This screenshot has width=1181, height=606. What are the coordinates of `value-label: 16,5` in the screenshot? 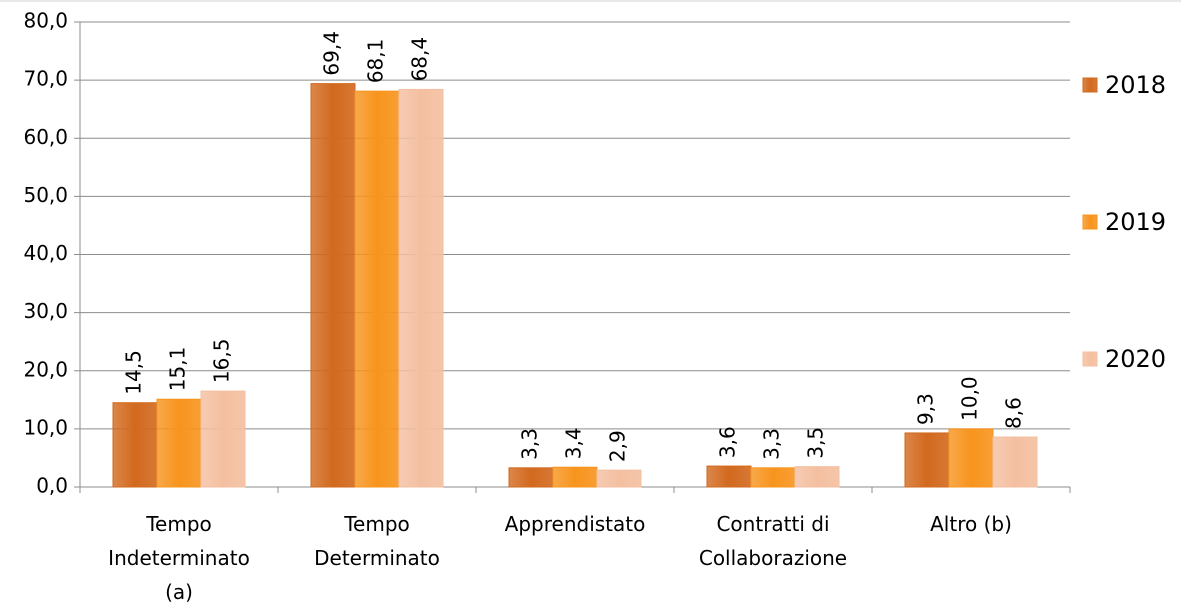 It's located at (222, 361).